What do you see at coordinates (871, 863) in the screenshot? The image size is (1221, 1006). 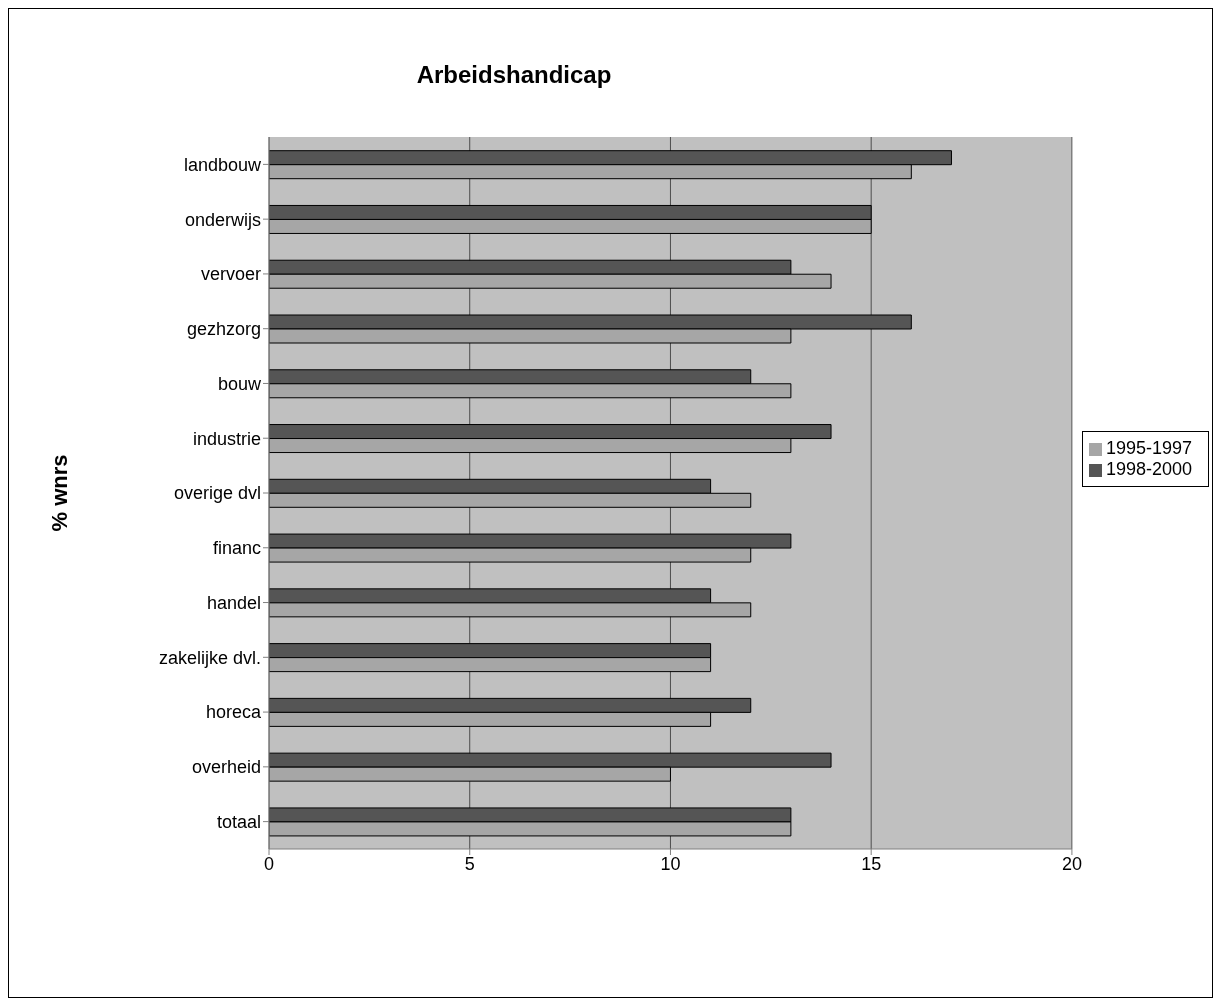 I see `x-tick-label: 15` at bounding box center [871, 863].